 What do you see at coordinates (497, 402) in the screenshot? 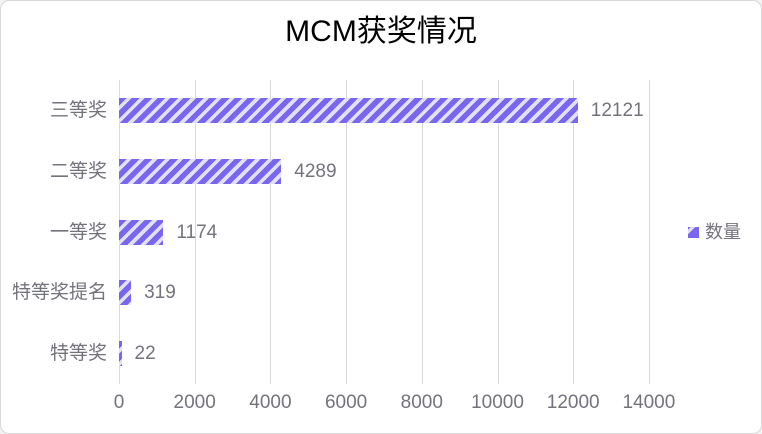
I see `x-tick-label: 10000` at bounding box center [497, 402].